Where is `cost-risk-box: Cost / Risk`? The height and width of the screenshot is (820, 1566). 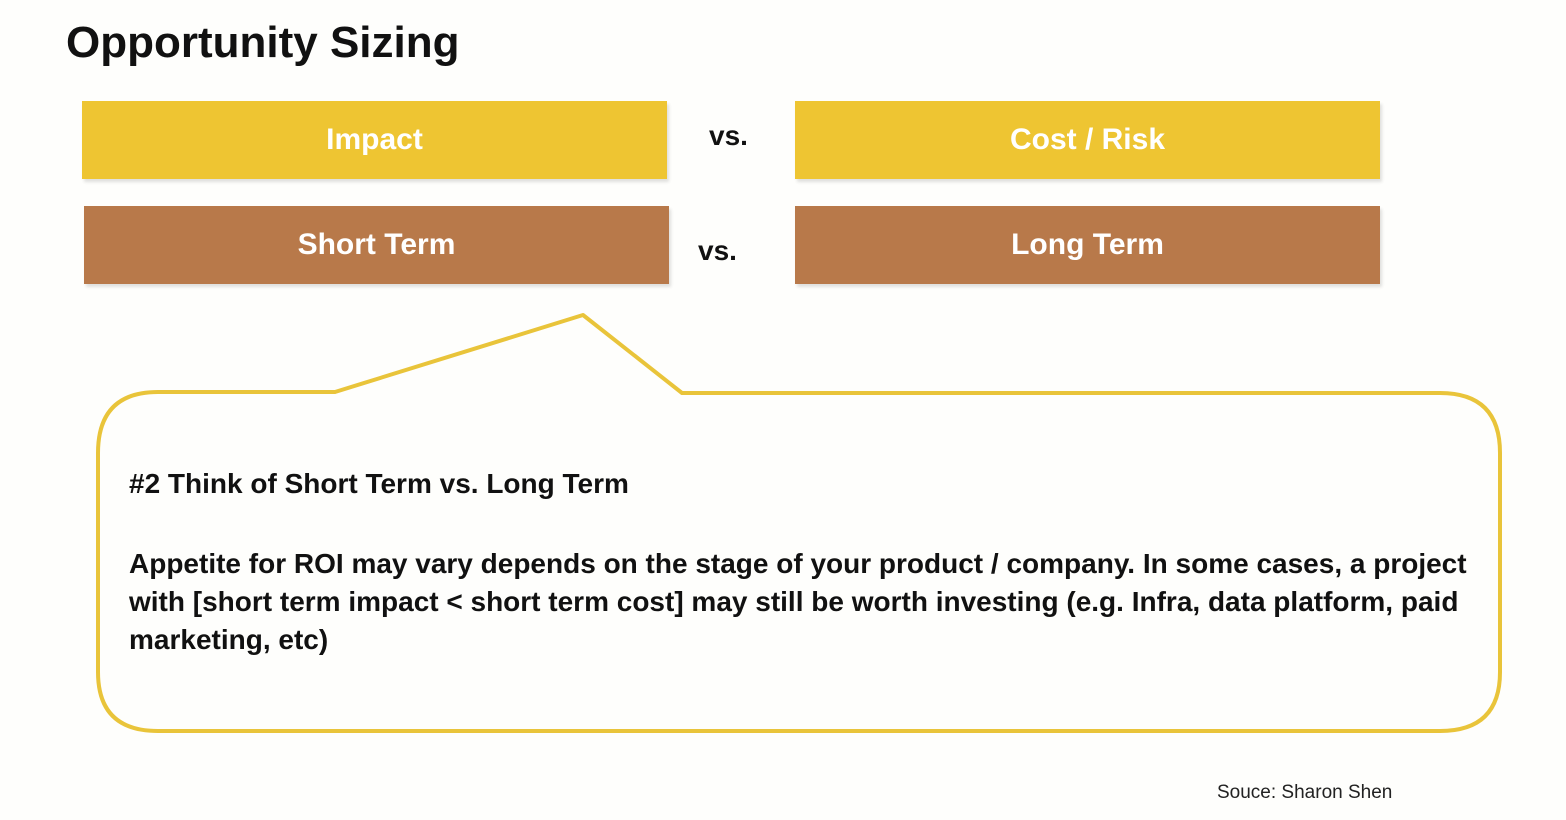 cost-risk-box: Cost / Risk is located at coordinates (1087, 140).